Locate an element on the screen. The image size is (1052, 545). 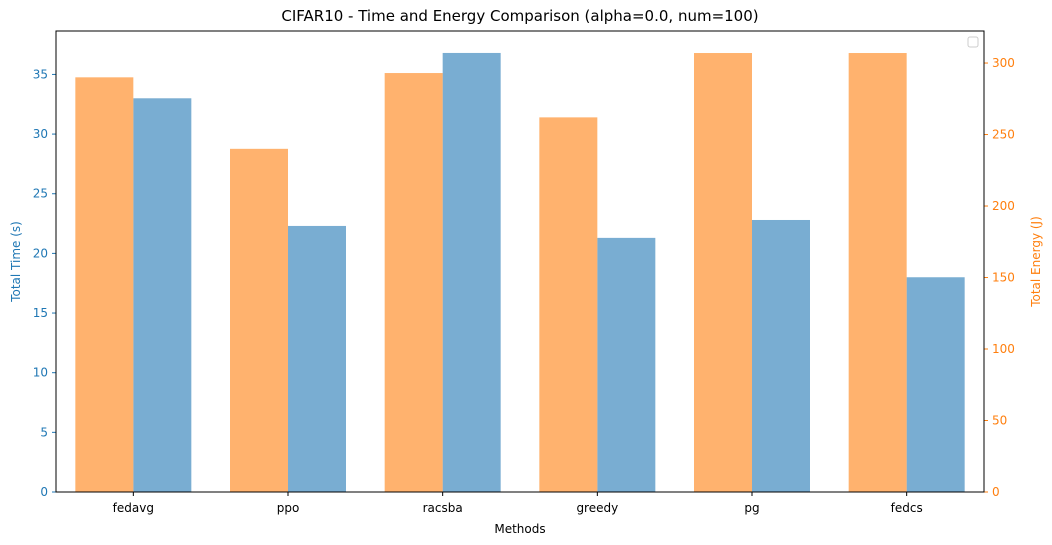
left-tick-label: 15 is located at coordinates (40, 313).